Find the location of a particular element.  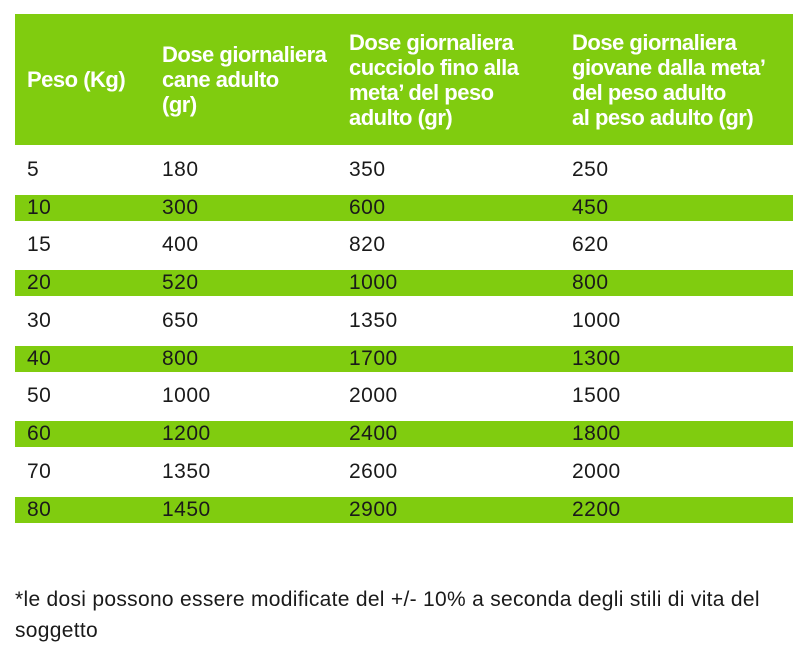

cell-young-dose: 250 is located at coordinates (590, 169).